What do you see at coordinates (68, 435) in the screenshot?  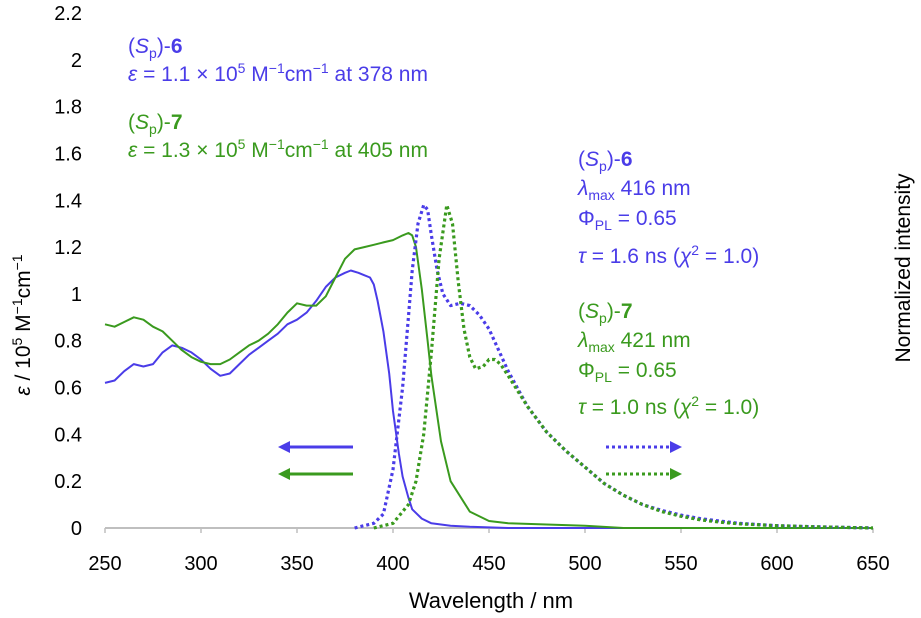 I see `y-tick-label: 0.4` at bounding box center [68, 435].